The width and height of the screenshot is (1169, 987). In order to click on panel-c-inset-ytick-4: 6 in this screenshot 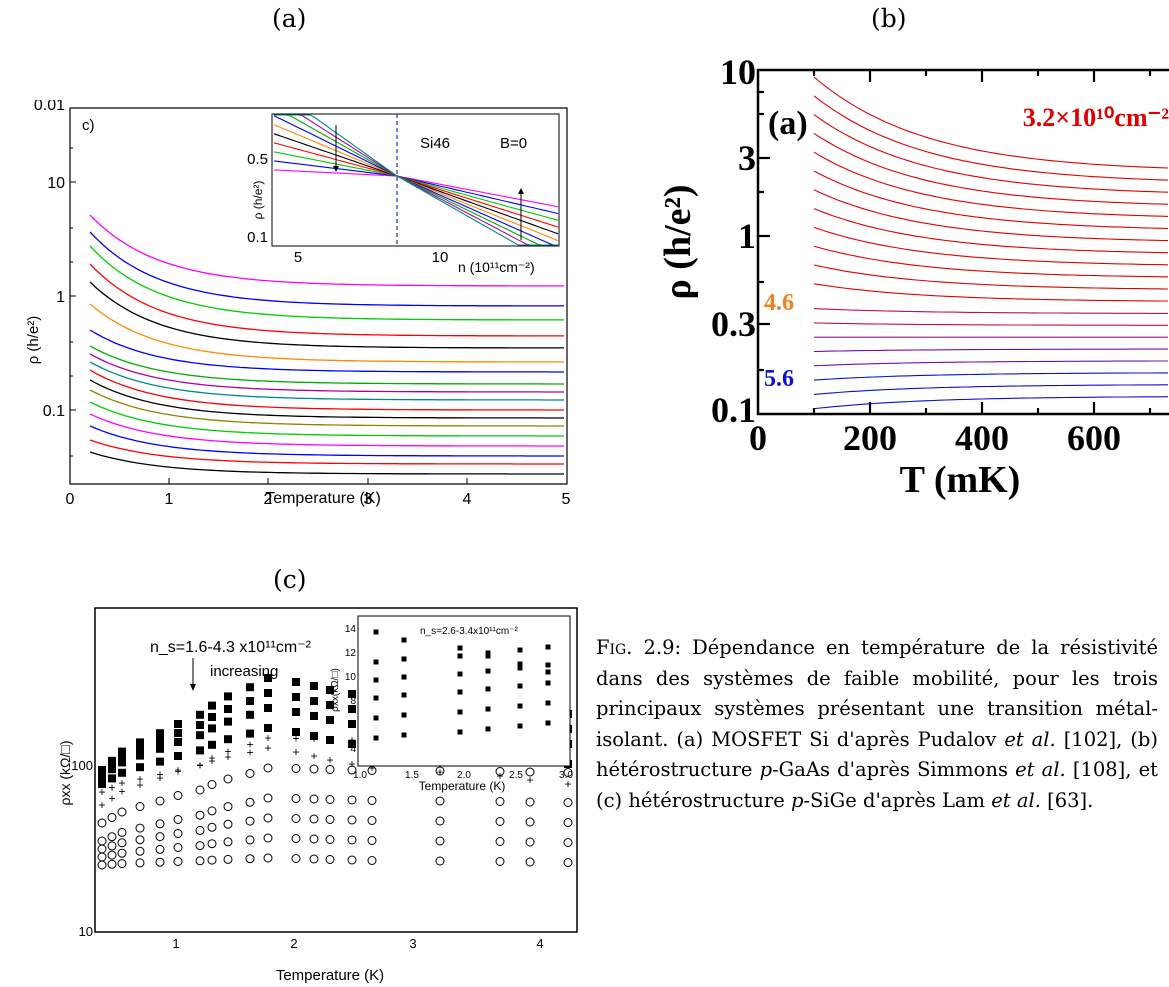, I will do `click(353, 725)`.